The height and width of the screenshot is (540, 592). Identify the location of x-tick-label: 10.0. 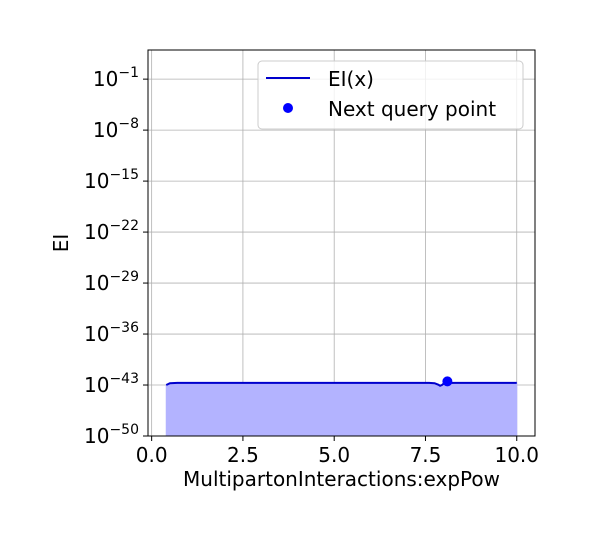
(516, 455).